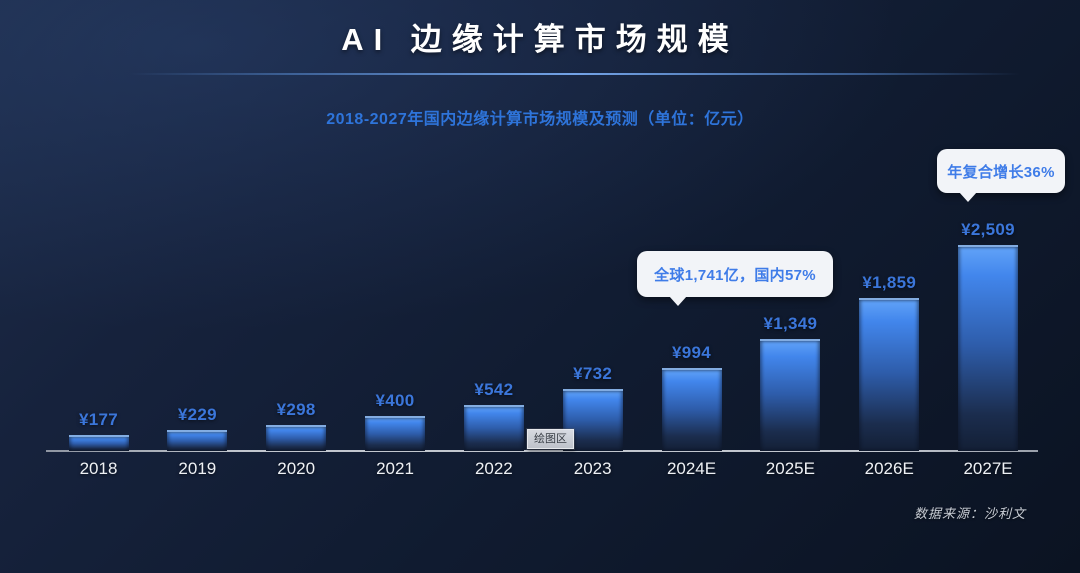 This screenshot has width=1080, height=573. Describe the element at coordinates (969, 513) in the screenshot. I see `data-source-note: 数据来源：沙利文` at that location.